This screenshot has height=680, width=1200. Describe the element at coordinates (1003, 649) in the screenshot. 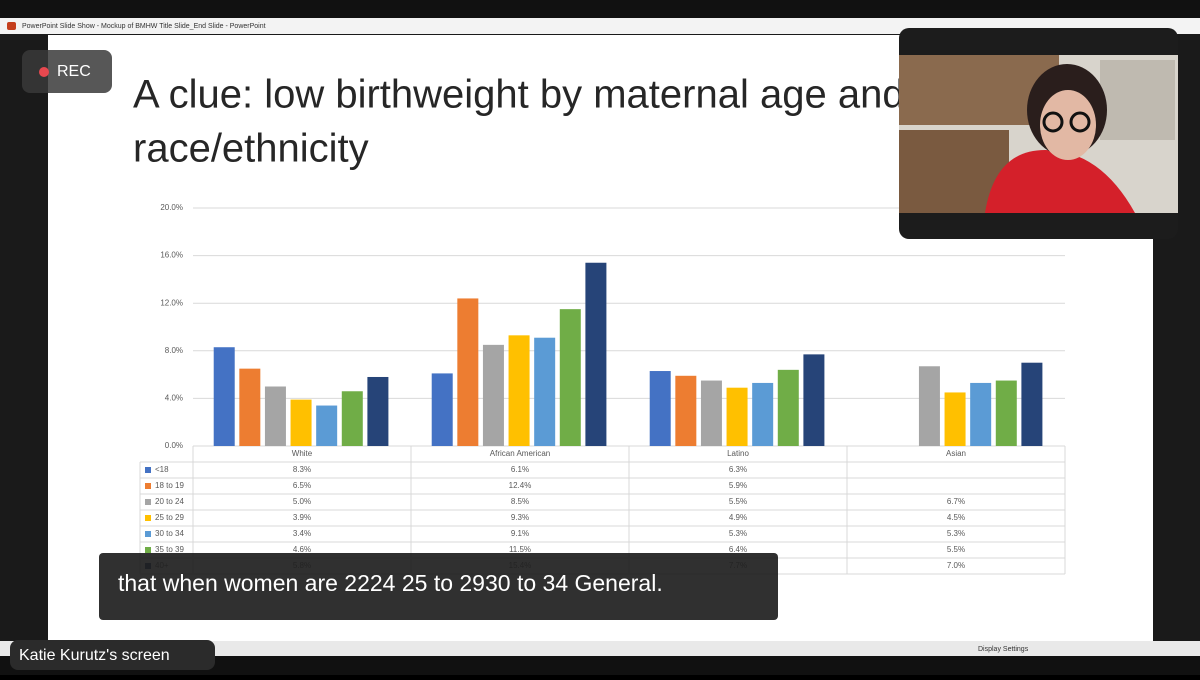

I see `display-settings: Display Settings` at that location.